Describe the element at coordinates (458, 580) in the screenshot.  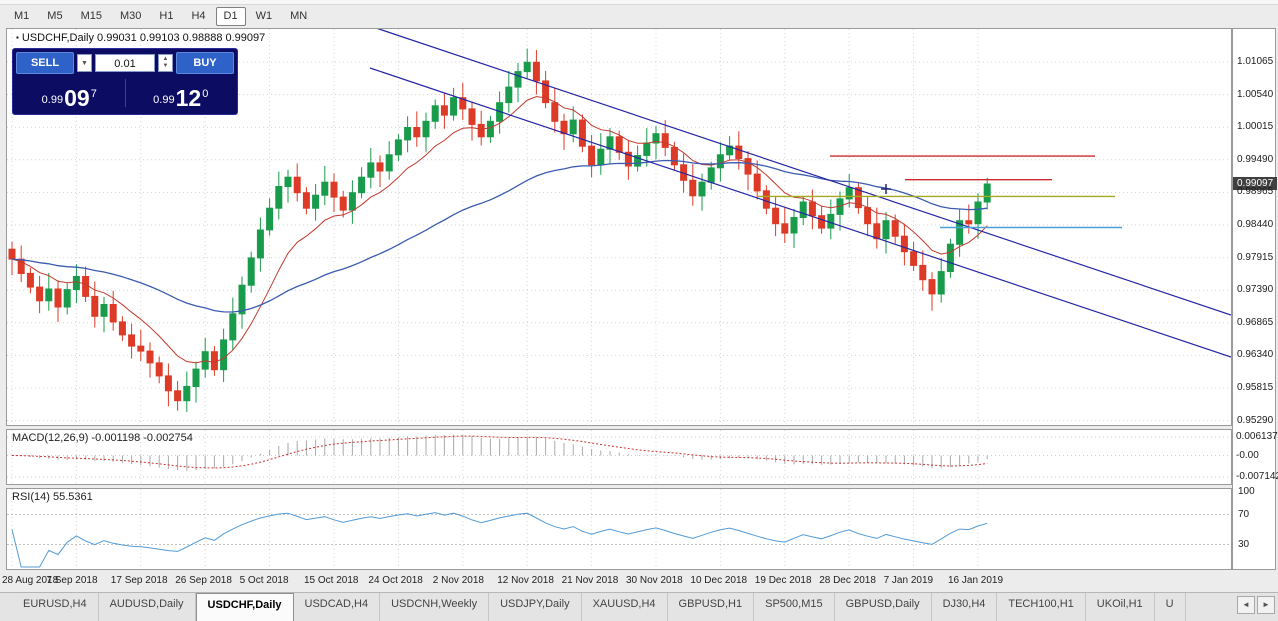
I see `date-axis-label: 2 Nov 2018` at that location.